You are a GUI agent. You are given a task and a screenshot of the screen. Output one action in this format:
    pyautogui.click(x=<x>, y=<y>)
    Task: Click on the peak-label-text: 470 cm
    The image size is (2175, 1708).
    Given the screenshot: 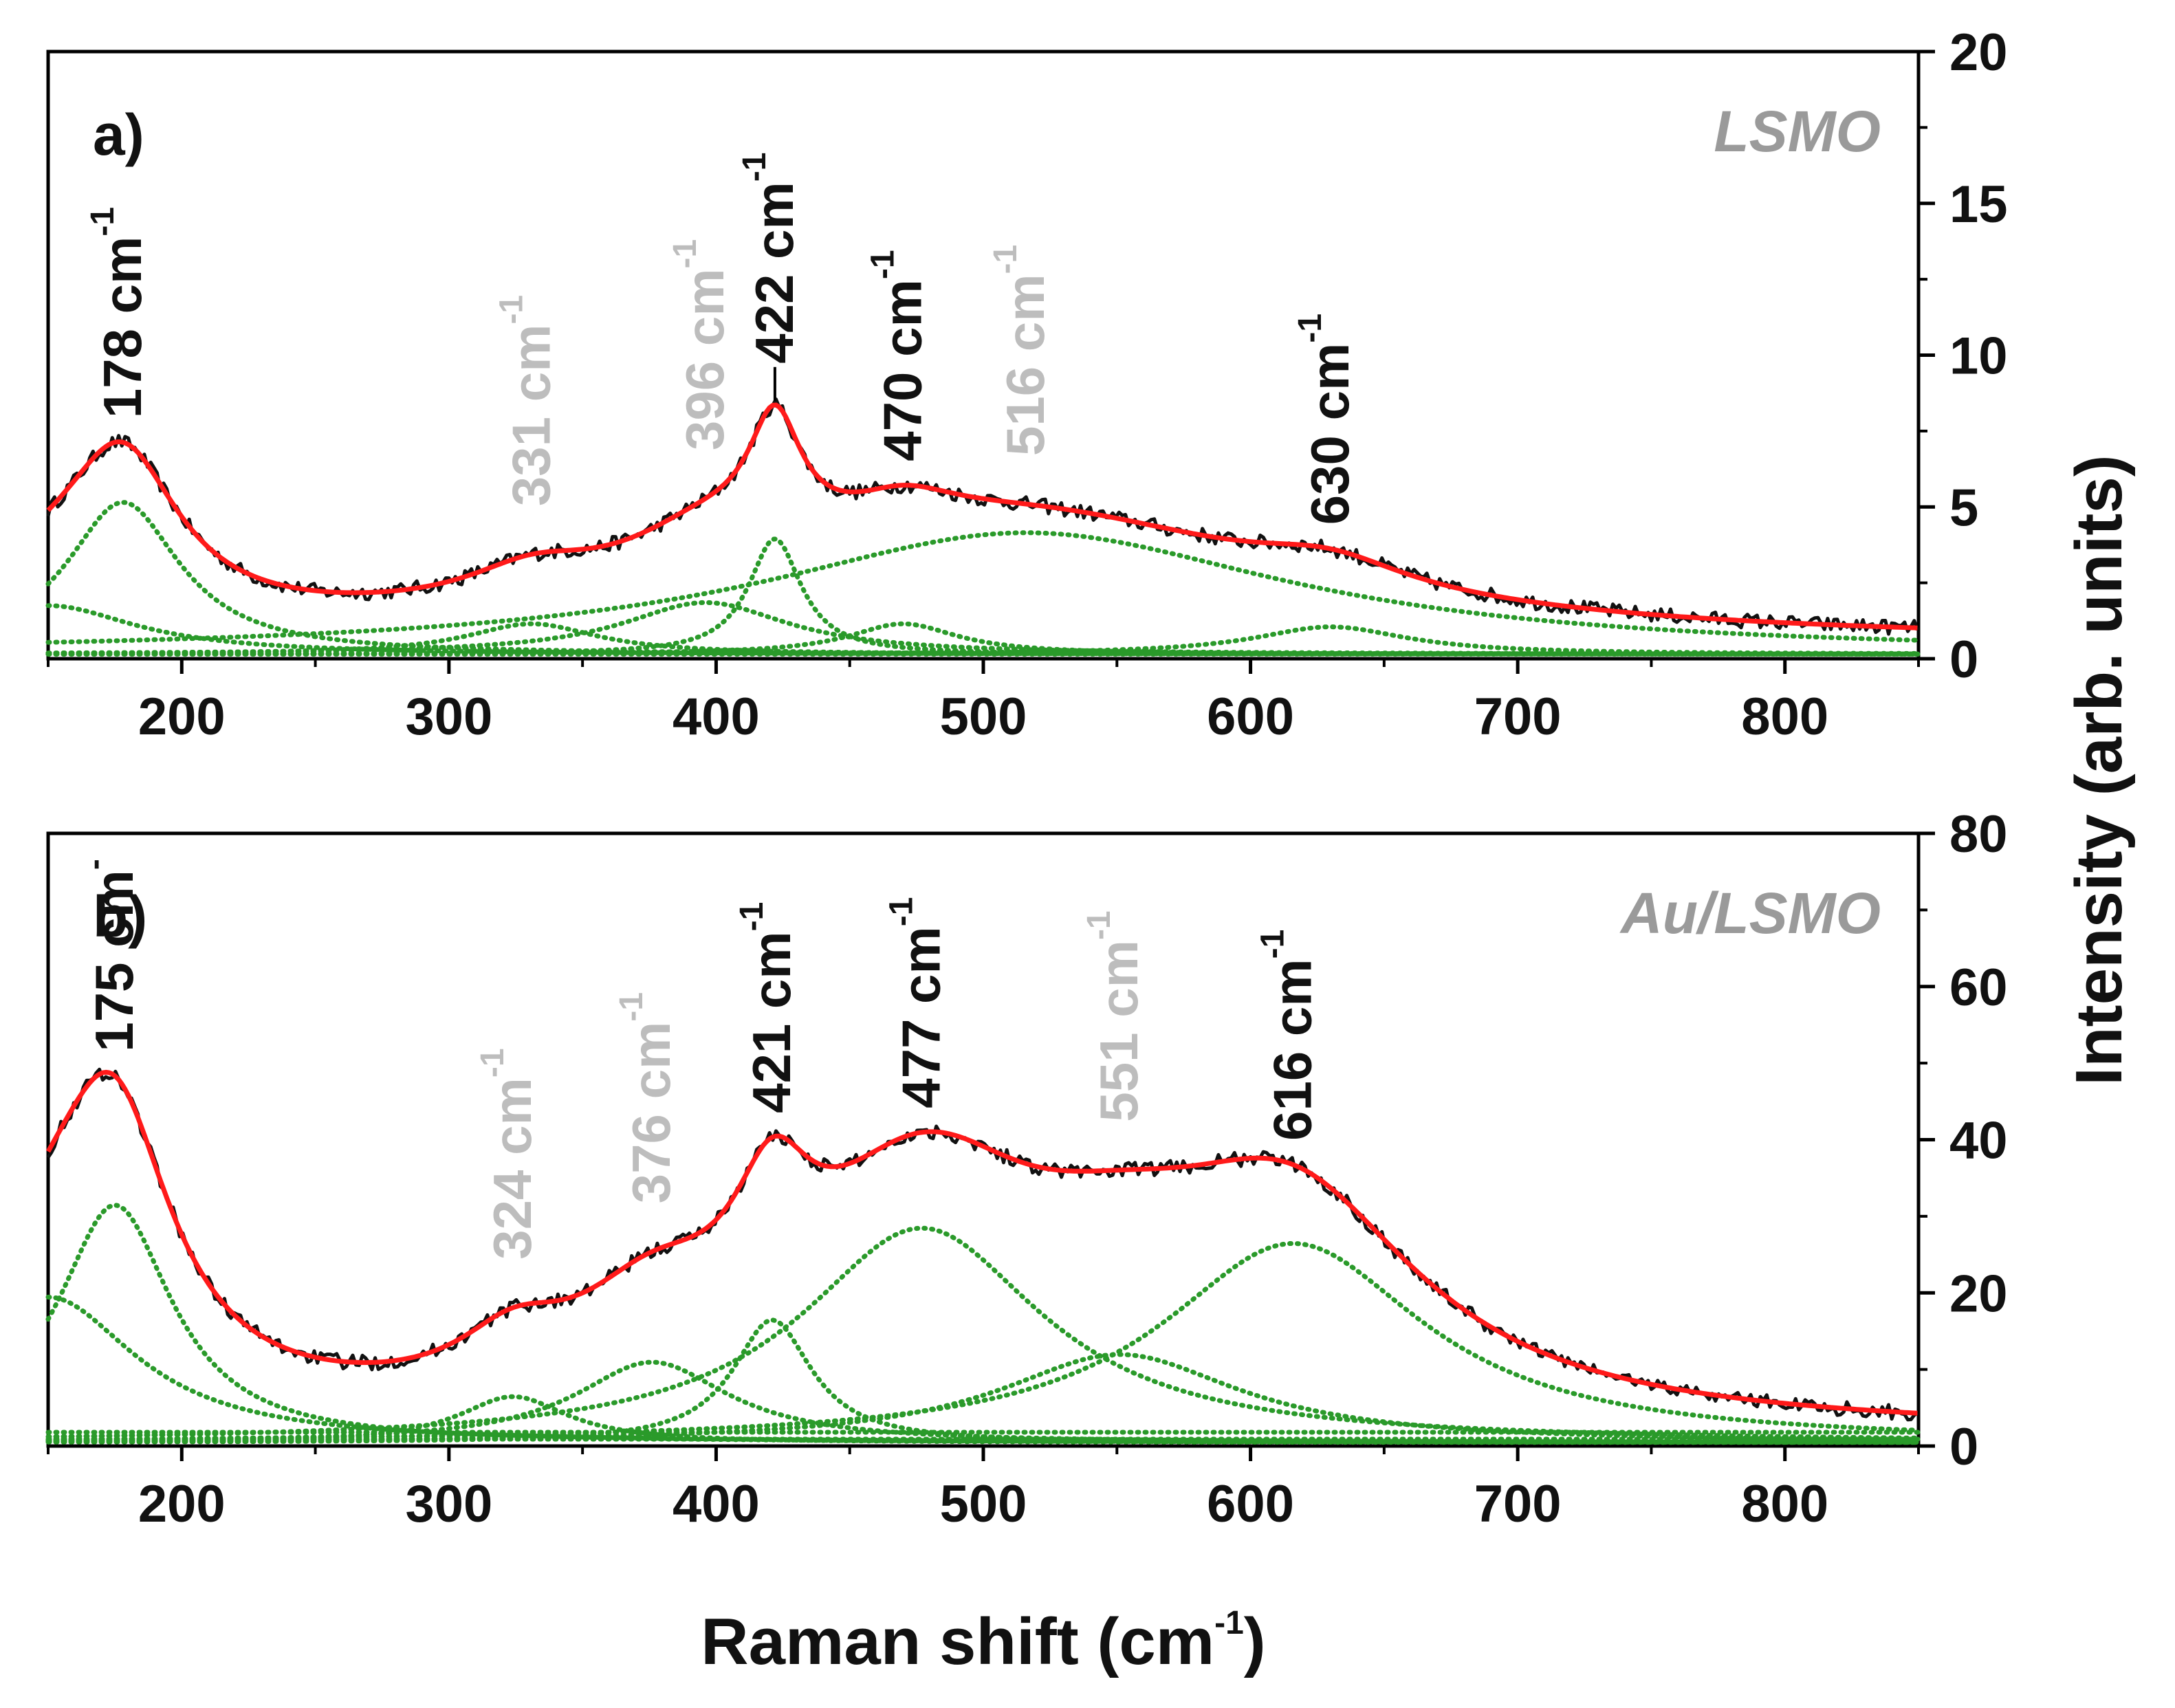 What is the action you would take?
    pyautogui.click(x=902, y=370)
    